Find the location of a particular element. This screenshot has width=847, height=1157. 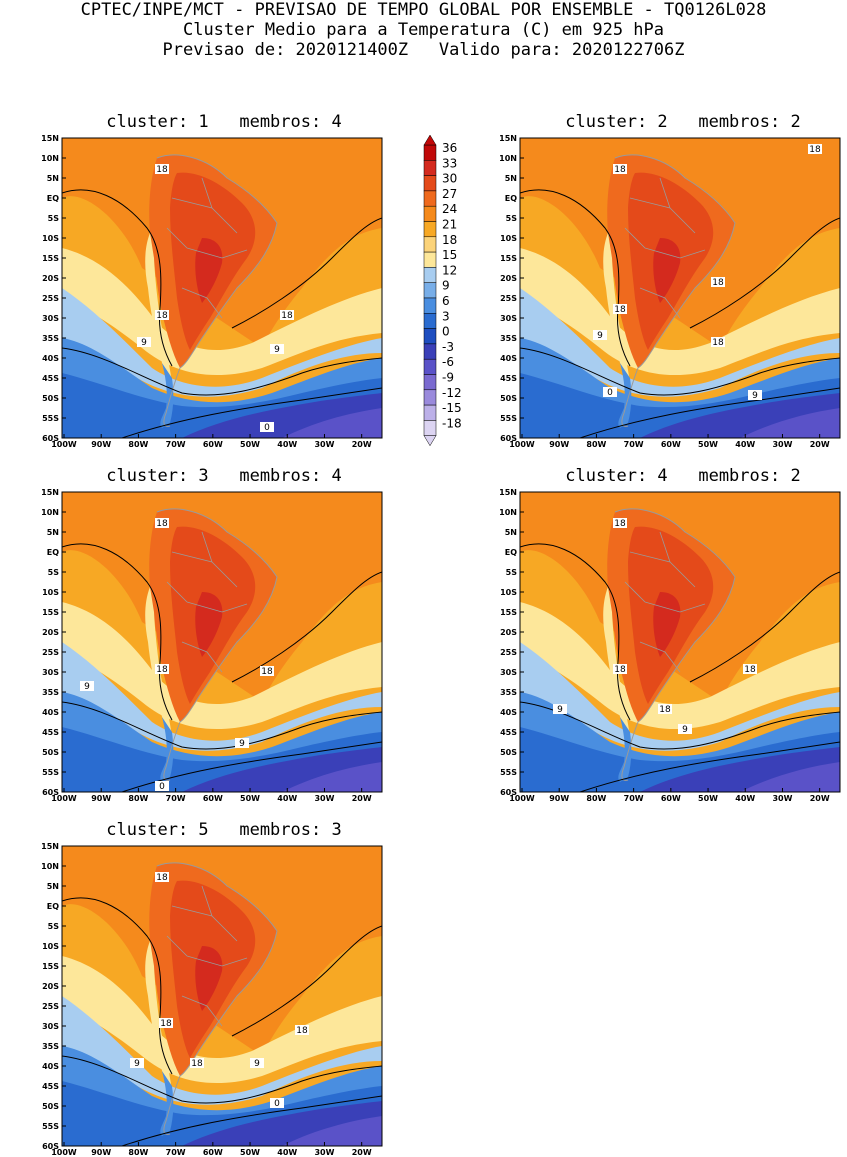

colorbar-label: 18 is located at coordinates (449, 240).